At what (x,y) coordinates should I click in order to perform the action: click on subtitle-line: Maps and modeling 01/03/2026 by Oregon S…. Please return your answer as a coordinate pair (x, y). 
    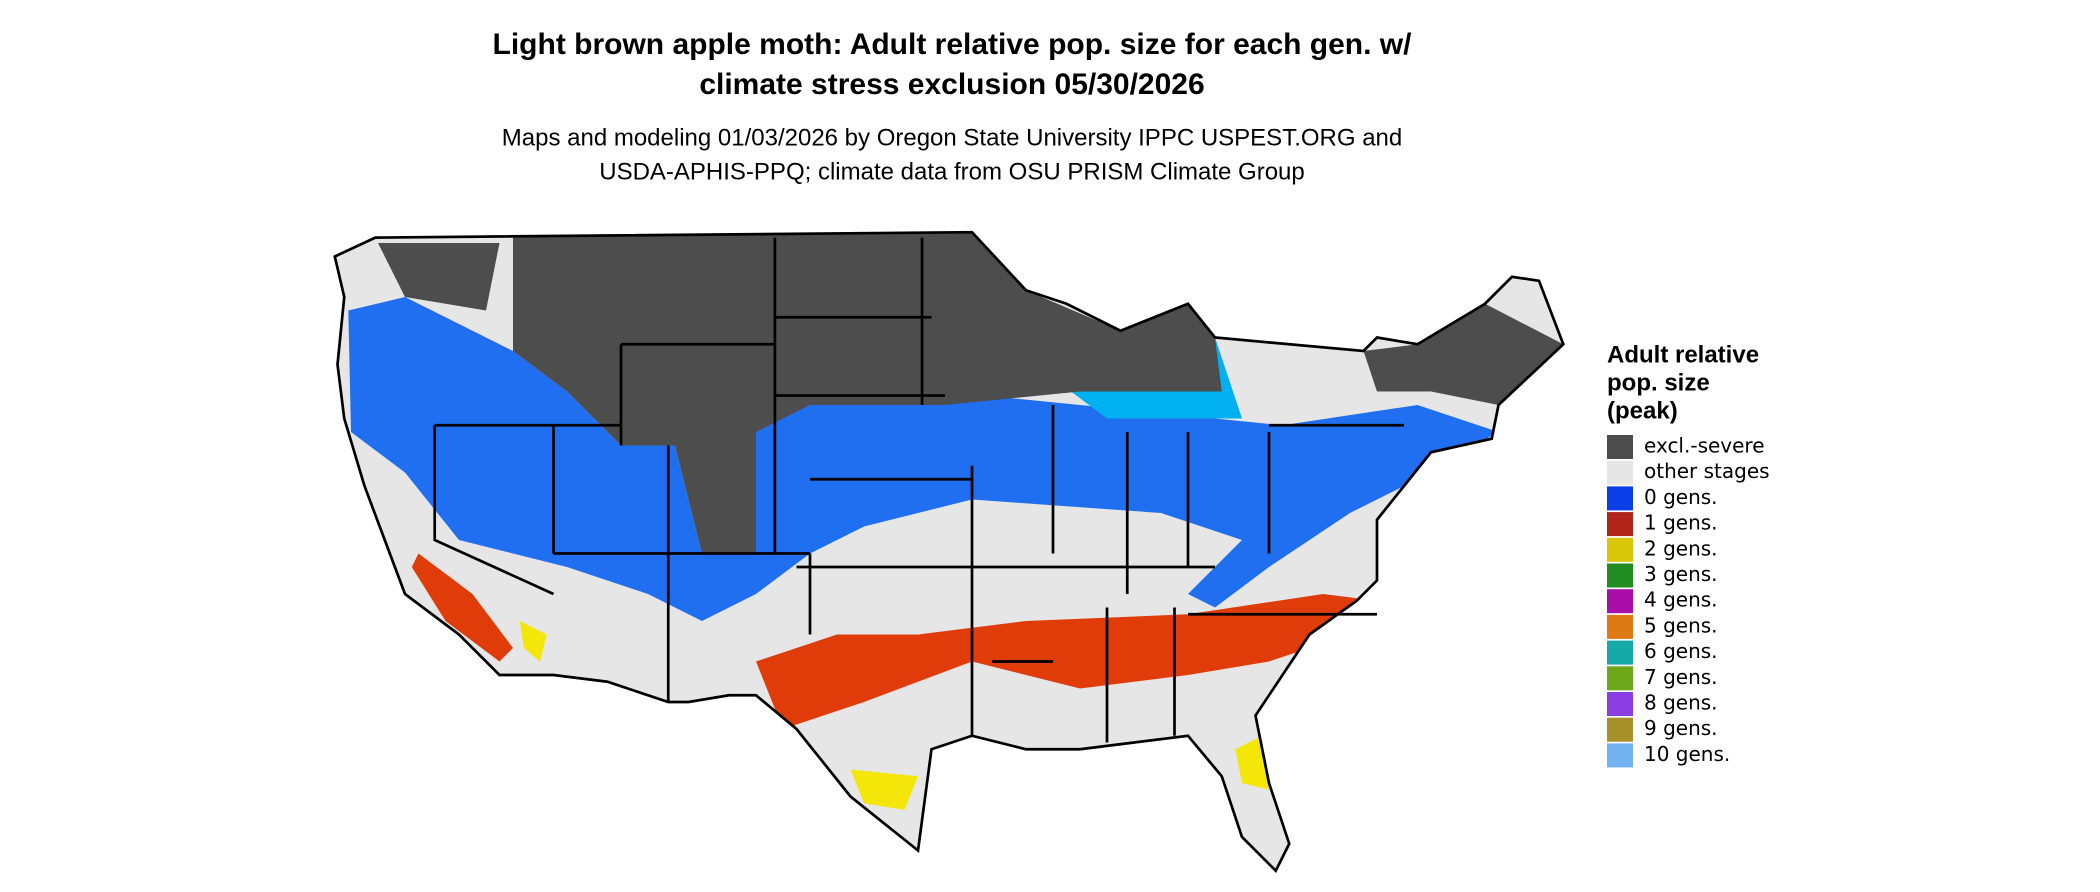
    Looking at the image, I should click on (952, 137).